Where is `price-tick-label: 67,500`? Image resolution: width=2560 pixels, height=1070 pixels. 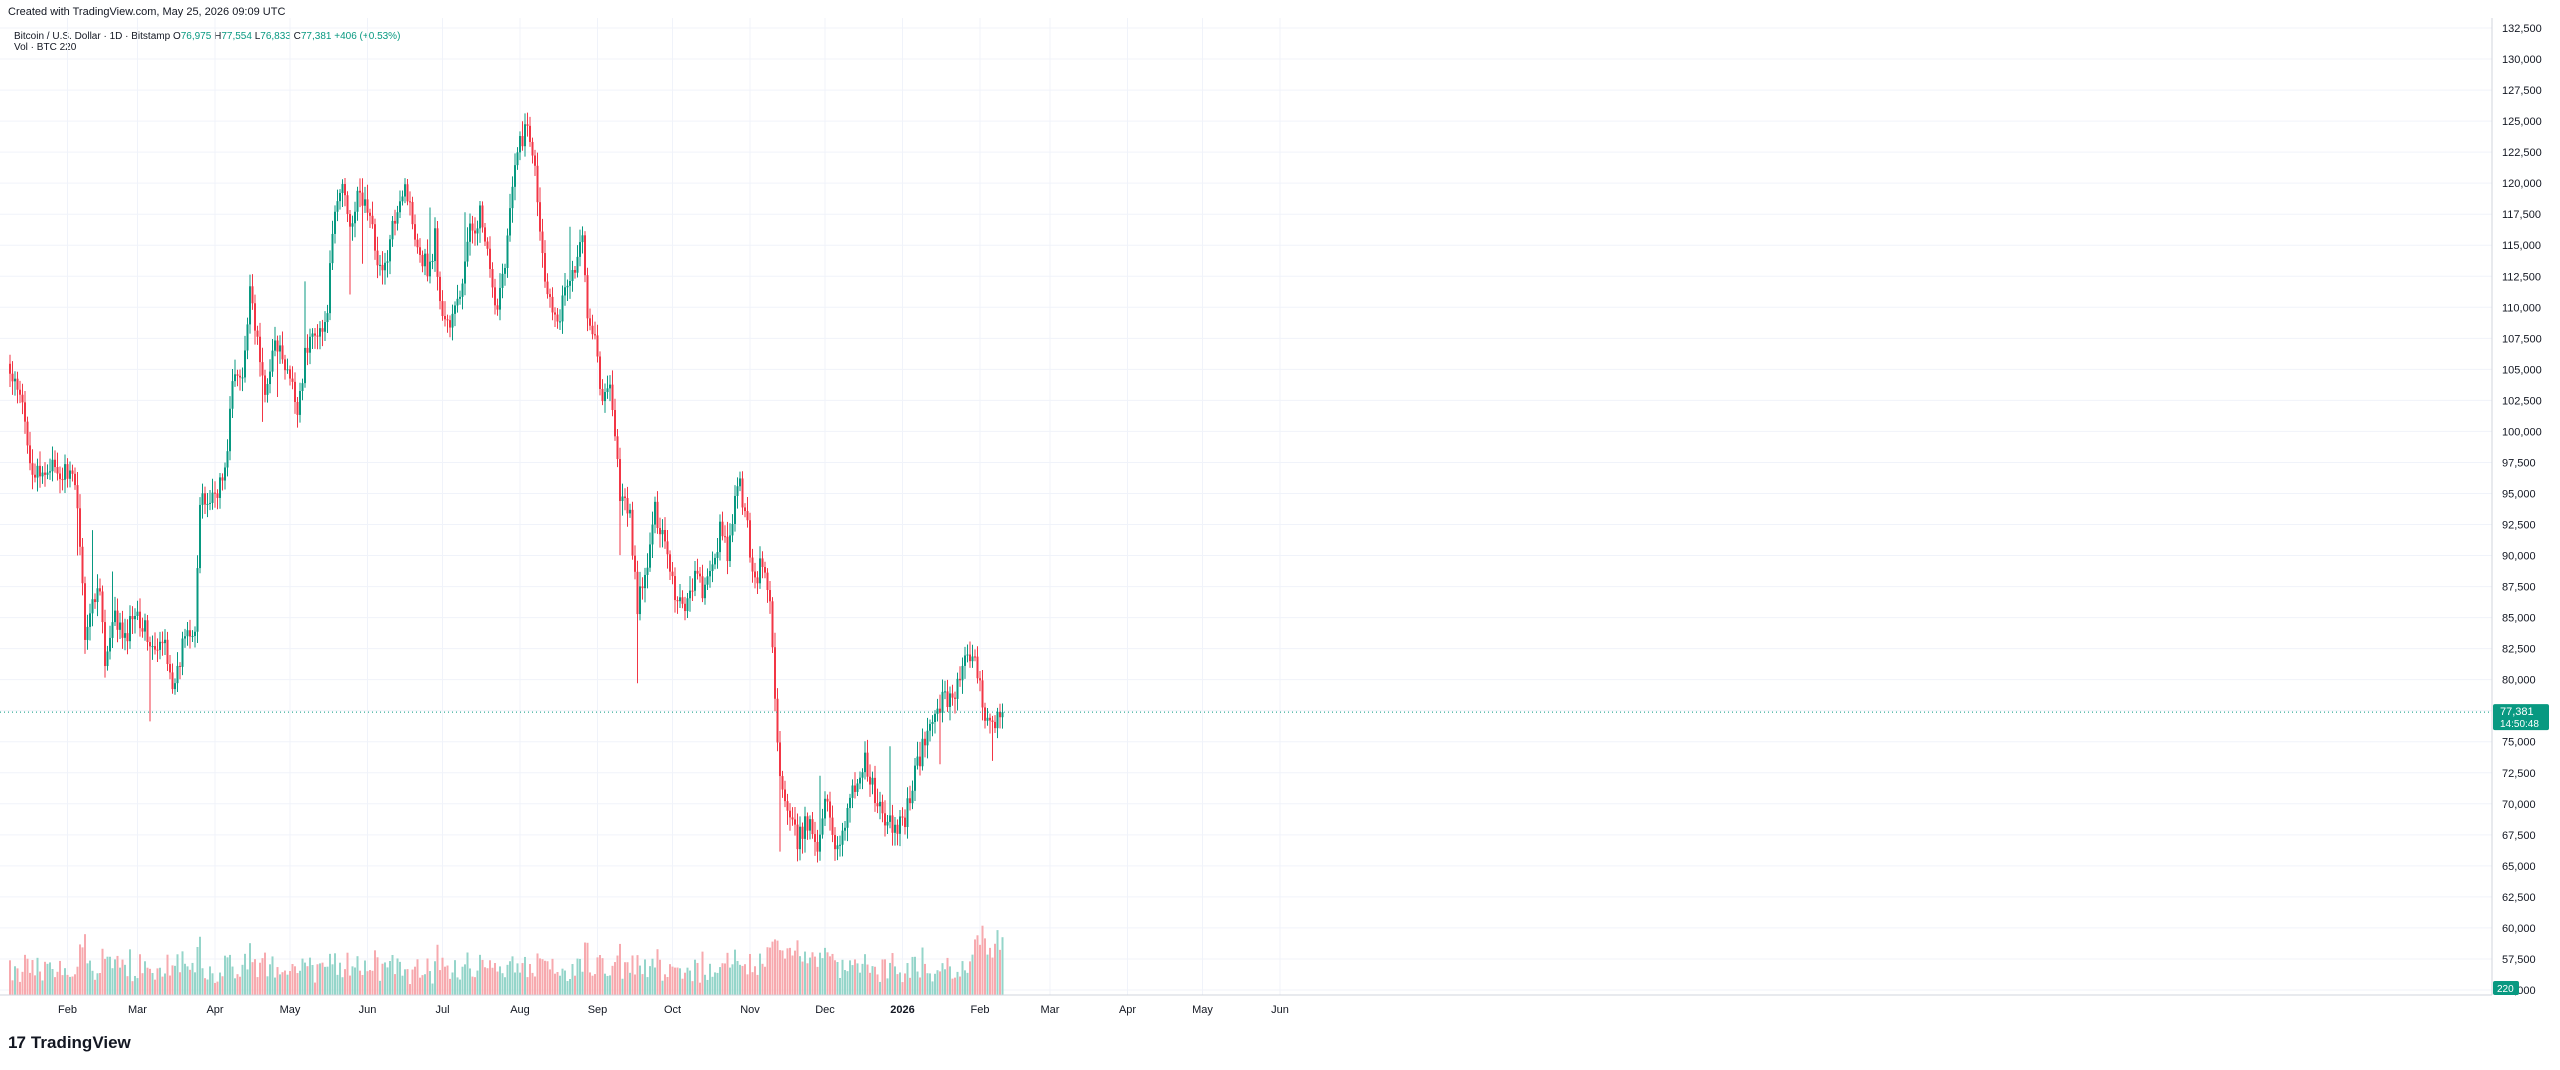 price-tick-label: 67,500 is located at coordinates (2519, 836).